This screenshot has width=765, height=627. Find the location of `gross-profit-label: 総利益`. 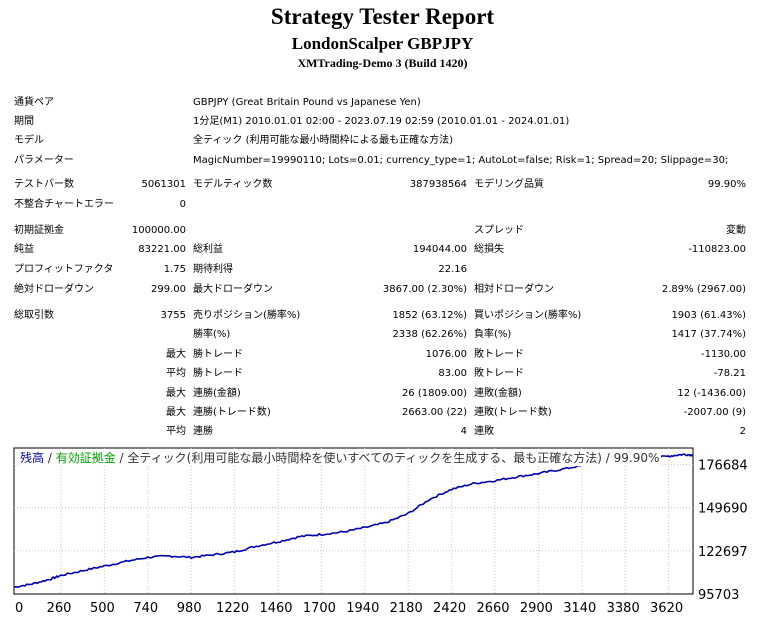

gross-profit-label: 総利益 is located at coordinates (208, 249).